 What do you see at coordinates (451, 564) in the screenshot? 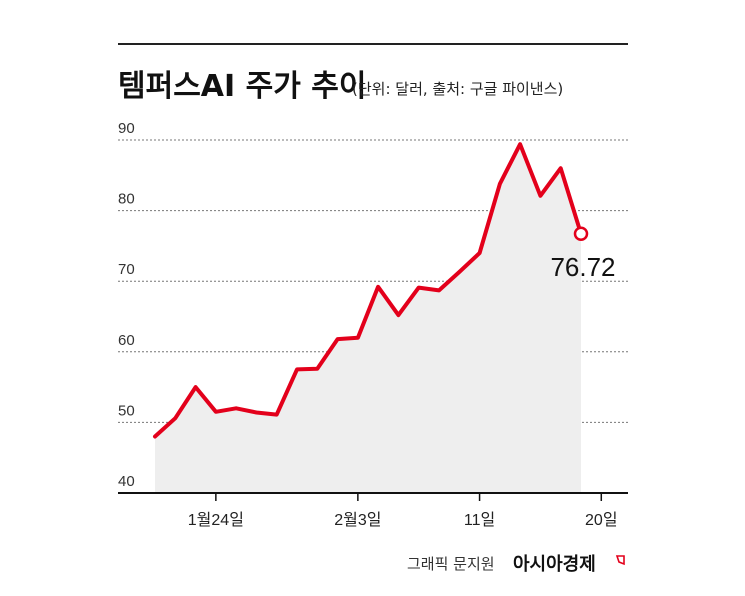
I see `graphic-credit: 그래픽 문지원` at bounding box center [451, 564].